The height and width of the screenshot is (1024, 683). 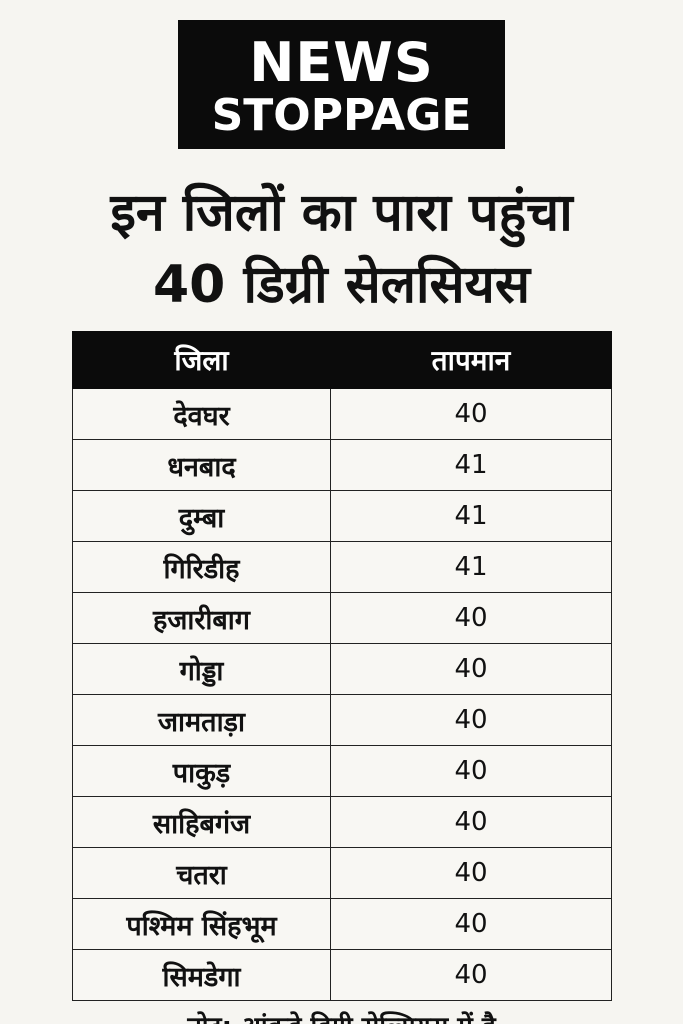 I want to click on column-header-district: जिला, so click(x=201, y=360).